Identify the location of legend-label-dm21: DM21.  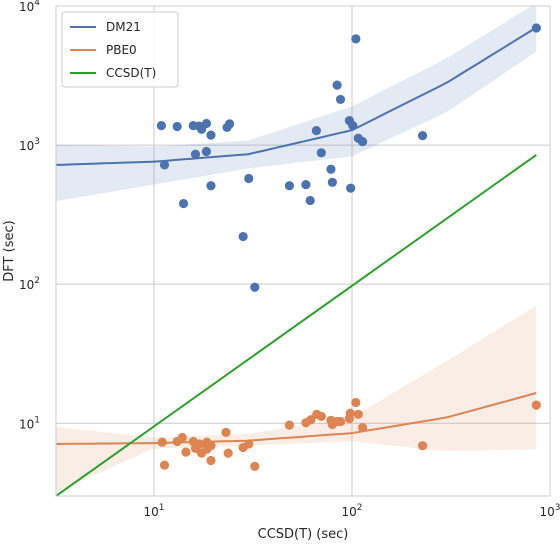
(123, 27).